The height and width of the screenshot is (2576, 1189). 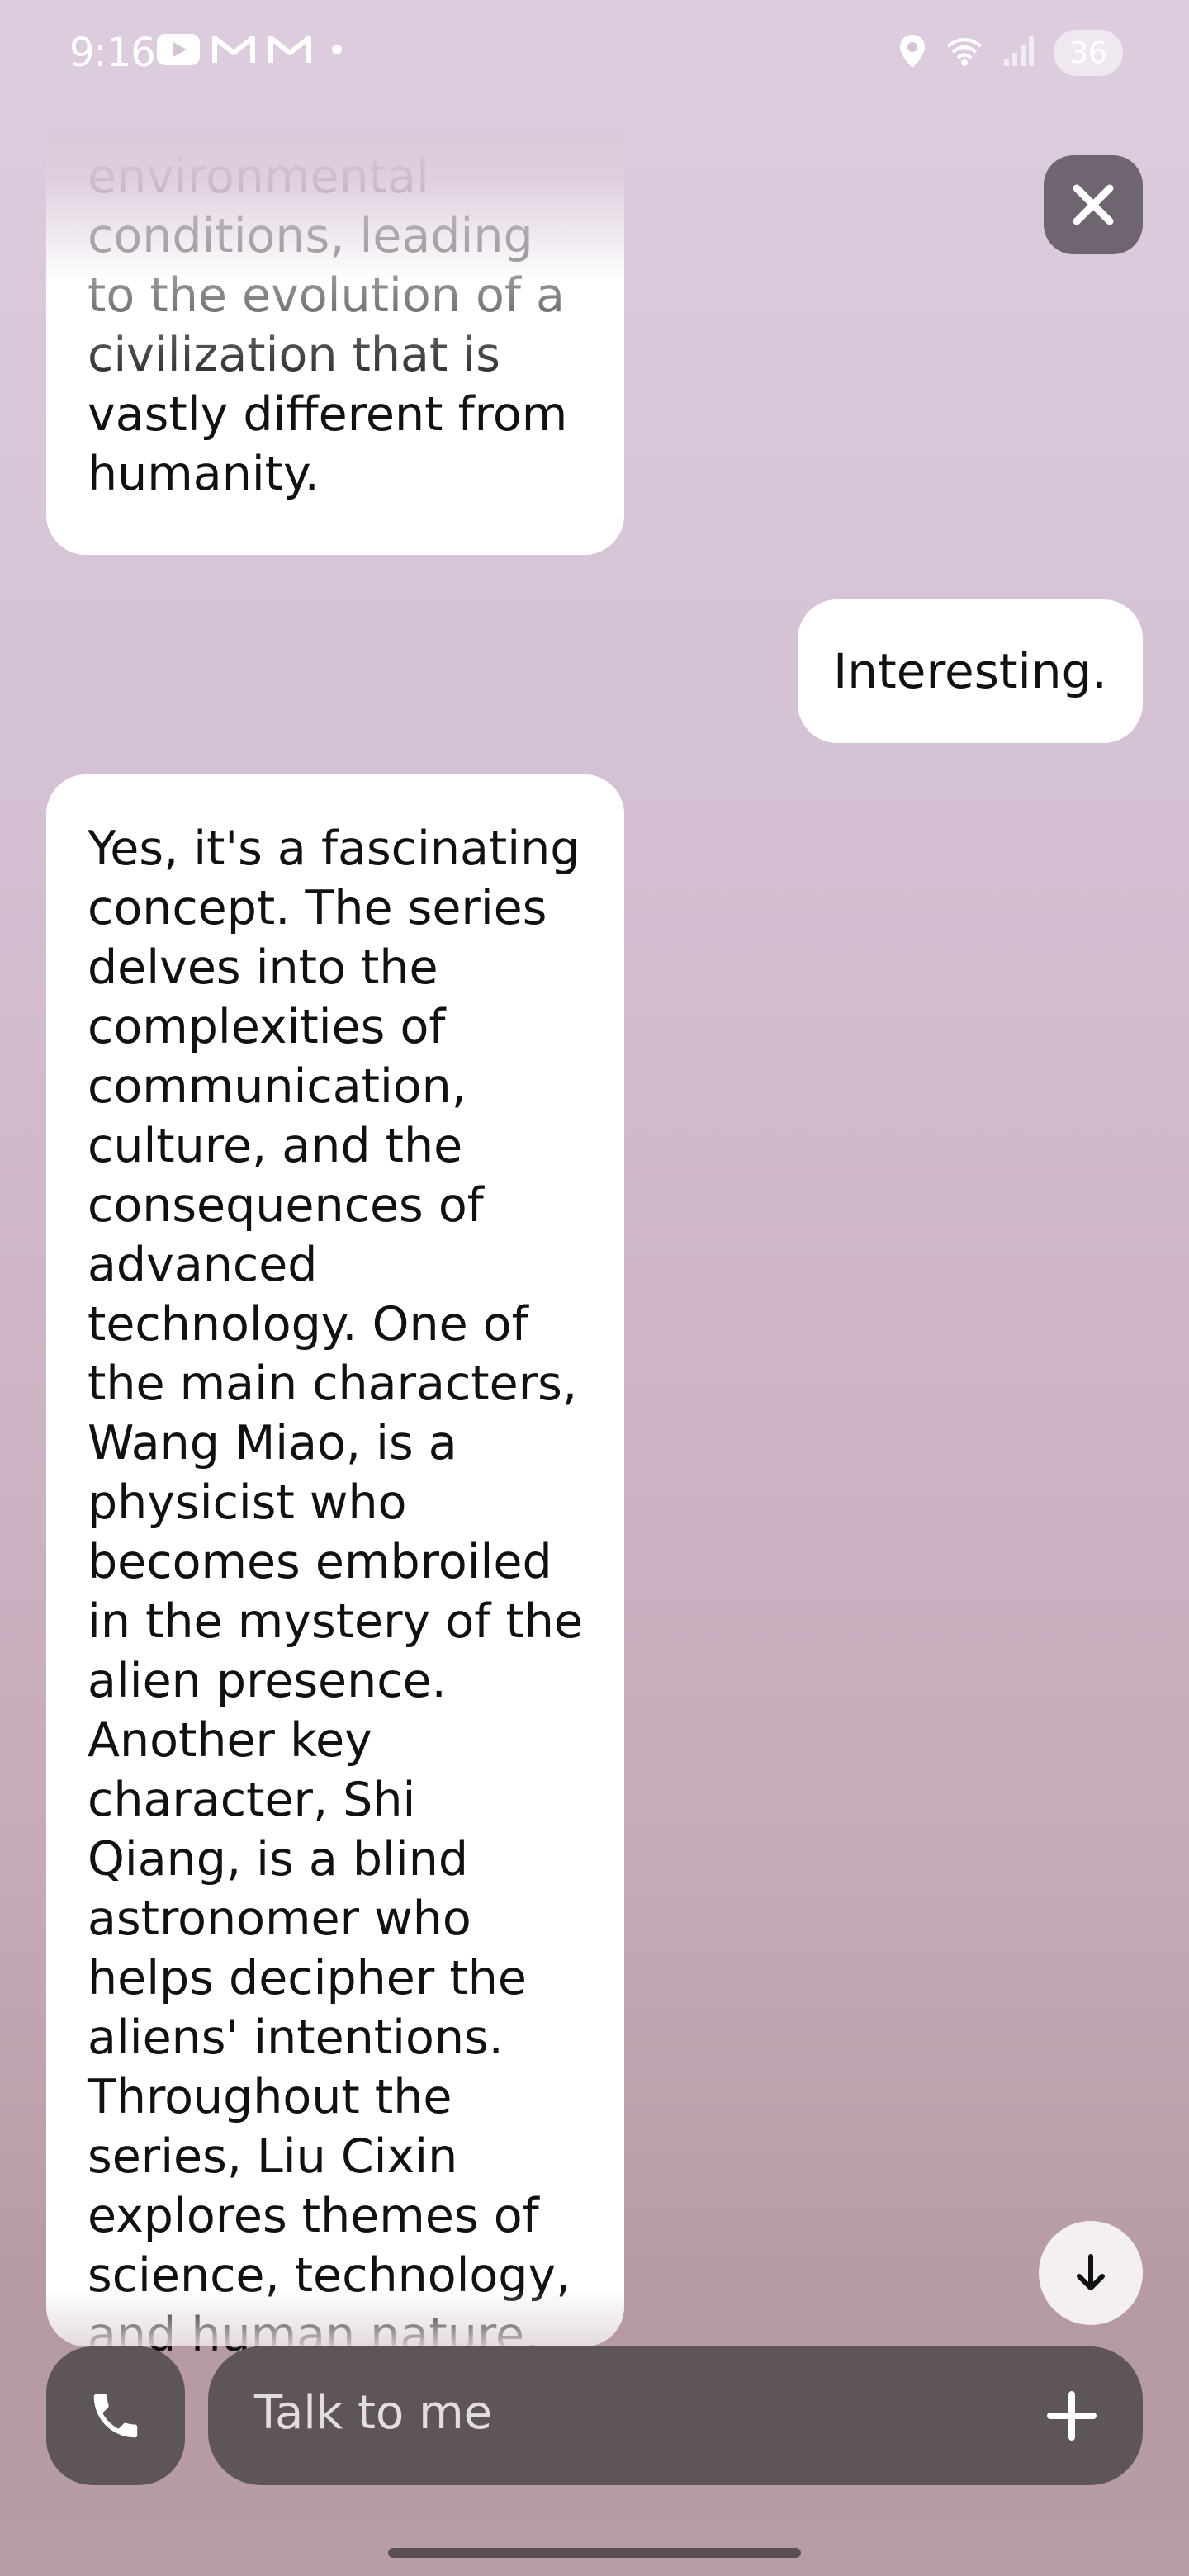 I want to click on input-placeholder: Talk to me, so click(x=373, y=2413).